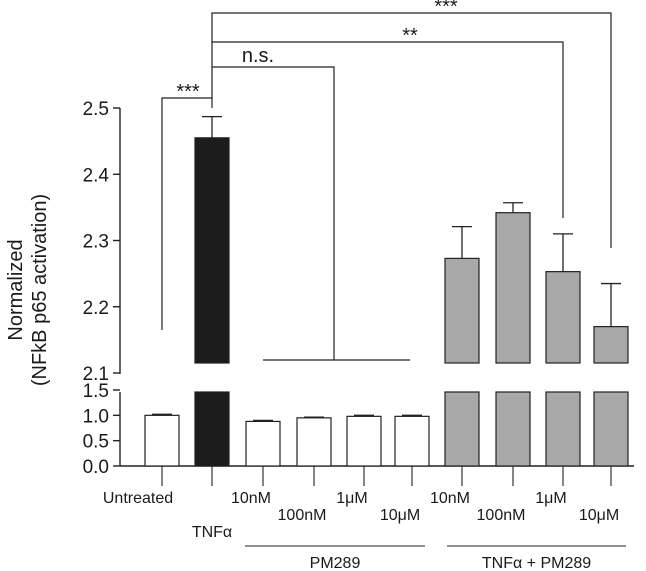 This screenshot has height=571, width=646. Describe the element at coordinates (40, 290) in the screenshot. I see `y-axis-label-line-2: (NFkB p65 activation)` at that location.